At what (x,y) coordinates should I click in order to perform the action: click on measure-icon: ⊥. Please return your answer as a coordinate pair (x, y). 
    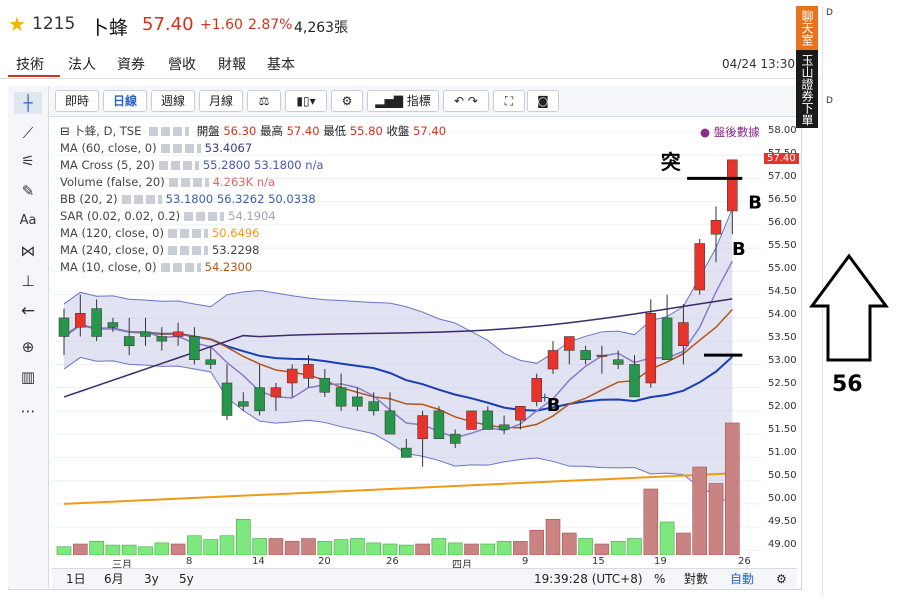
    Looking at the image, I should click on (28, 281).